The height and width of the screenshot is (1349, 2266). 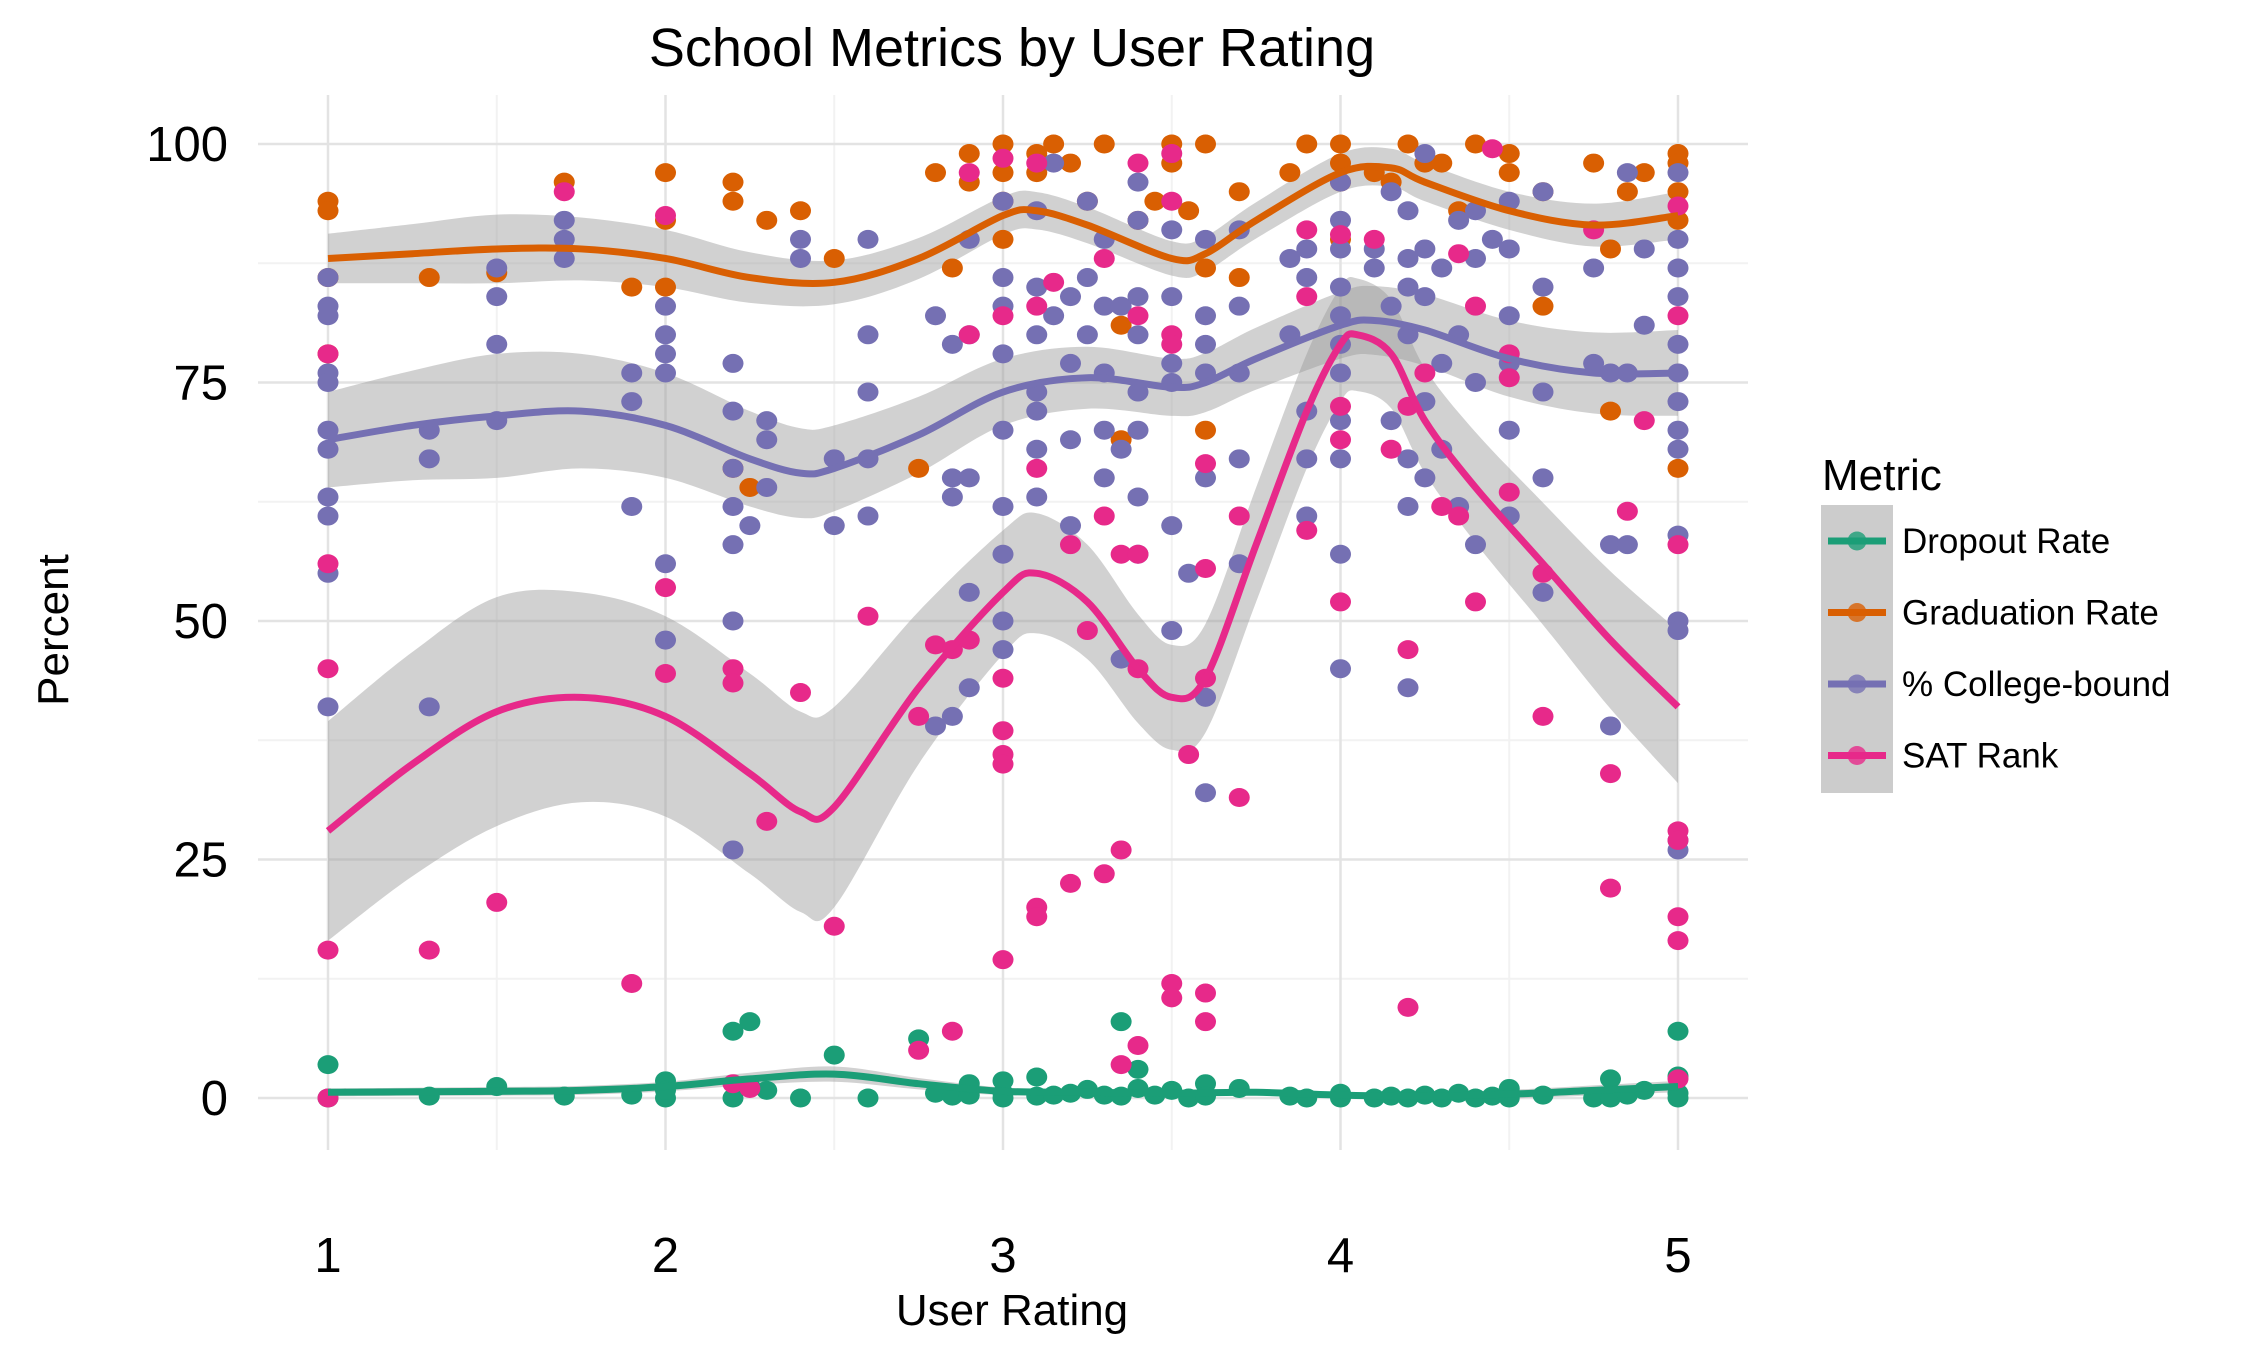 What do you see at coordinates (1943, 756) in the screenshot?
I see `legend-item: SAT Rank` at bounding box center [1943, 756].